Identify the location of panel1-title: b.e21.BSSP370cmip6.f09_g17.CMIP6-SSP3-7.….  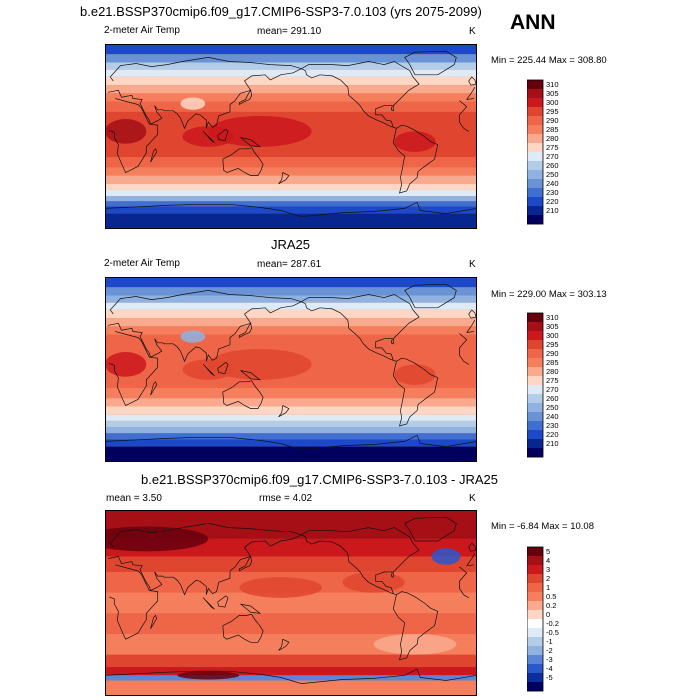
(281, 11).